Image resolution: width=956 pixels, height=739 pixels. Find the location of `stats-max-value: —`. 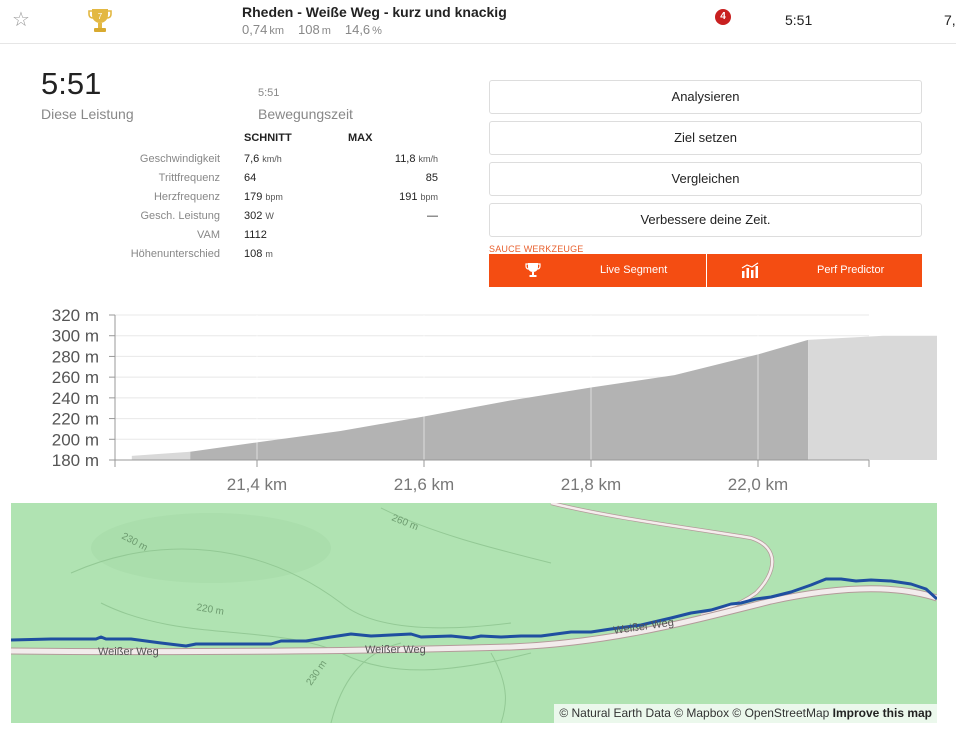

stats-max-value: — is located at coordinates (432, 216).